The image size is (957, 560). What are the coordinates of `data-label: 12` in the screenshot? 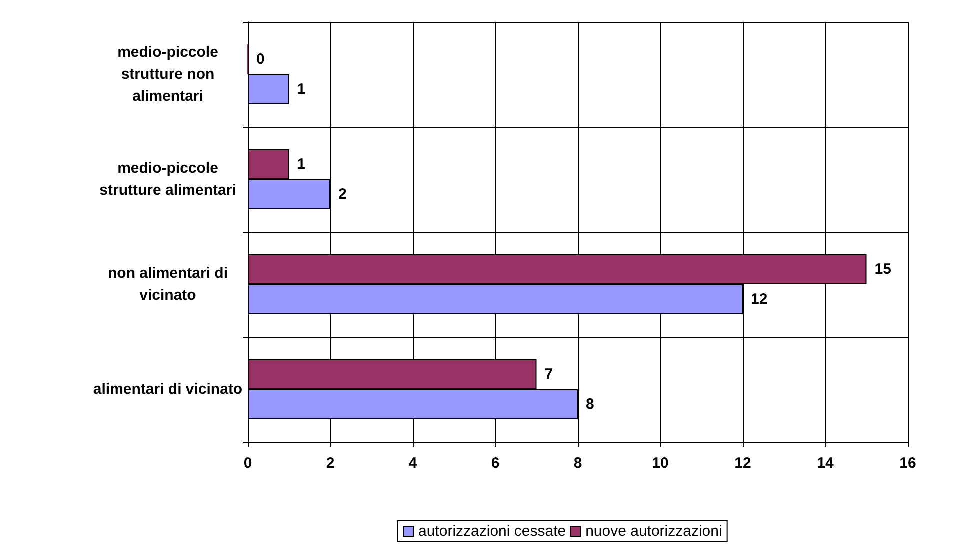 It's located at (759, 299).